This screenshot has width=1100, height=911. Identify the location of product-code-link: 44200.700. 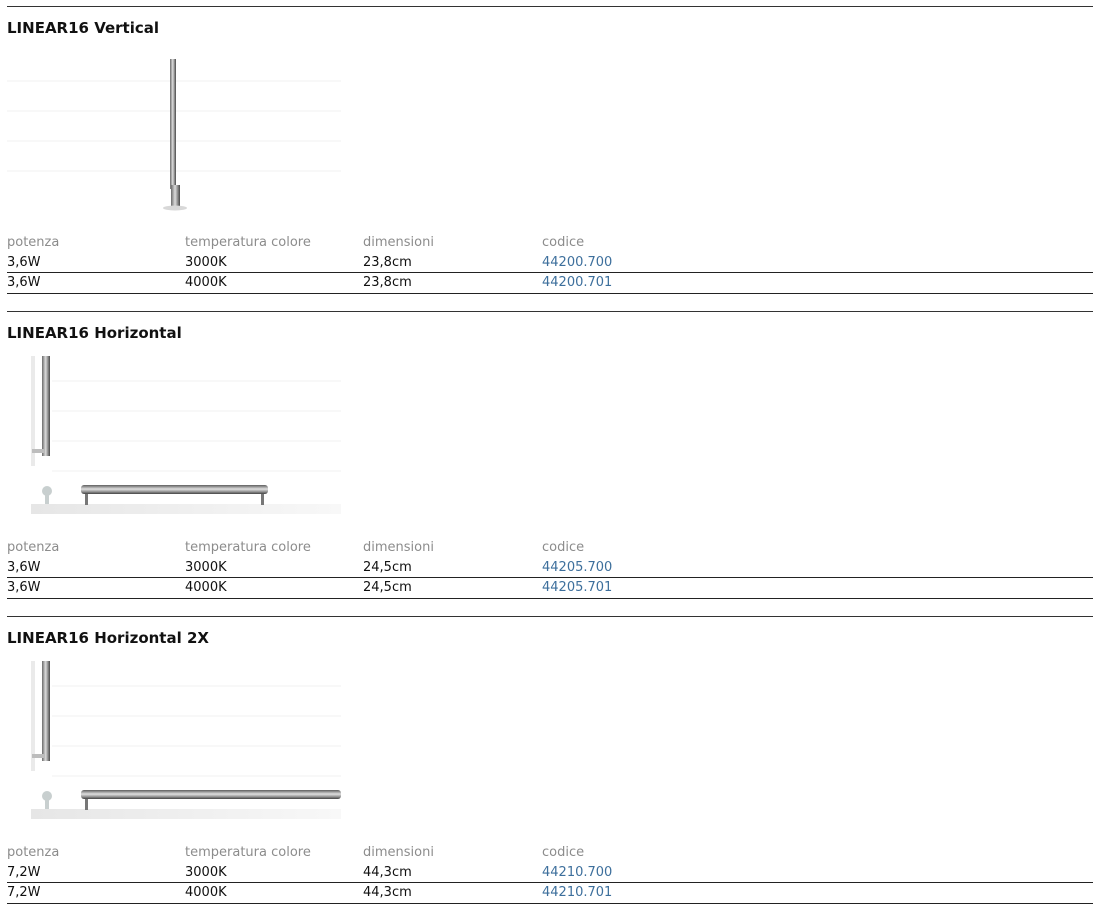
(577, 262).